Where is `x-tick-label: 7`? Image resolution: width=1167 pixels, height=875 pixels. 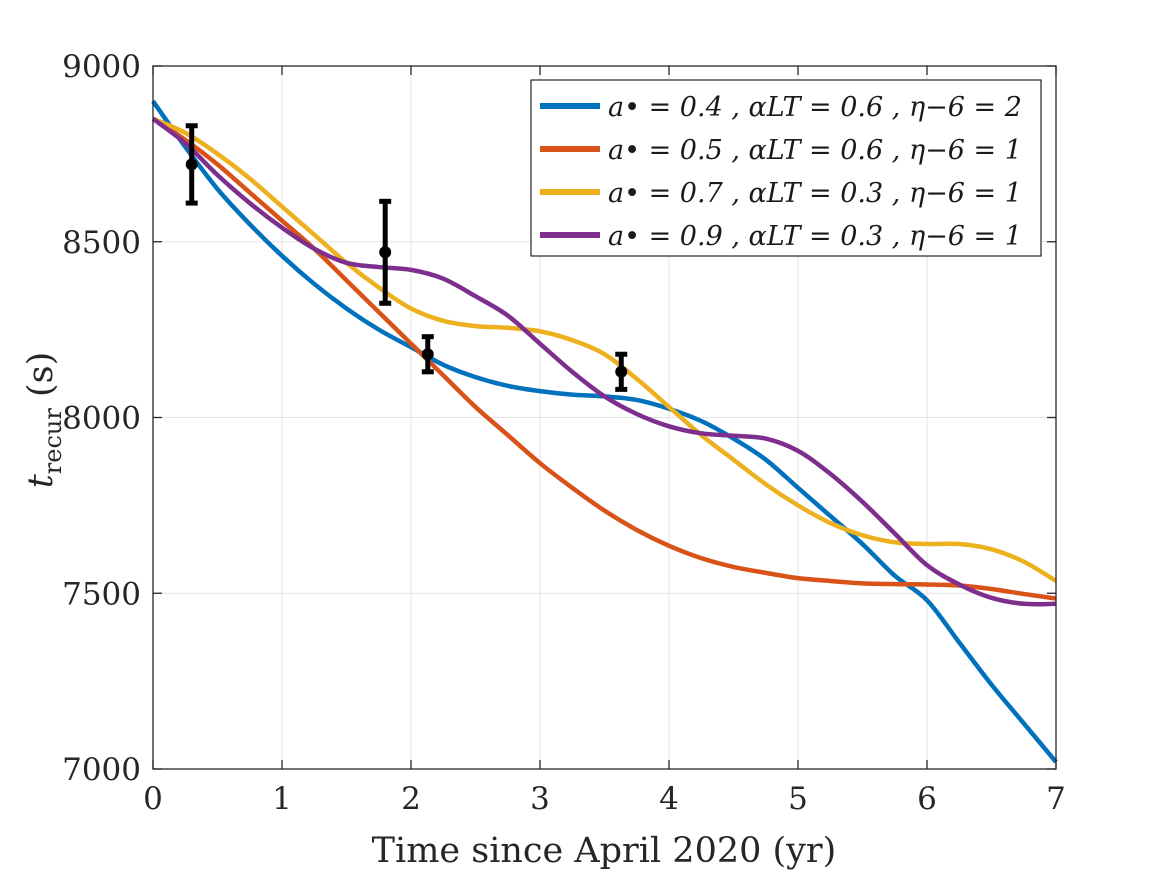 x-tick-label: 7 is located at coordinates (1056, 799).